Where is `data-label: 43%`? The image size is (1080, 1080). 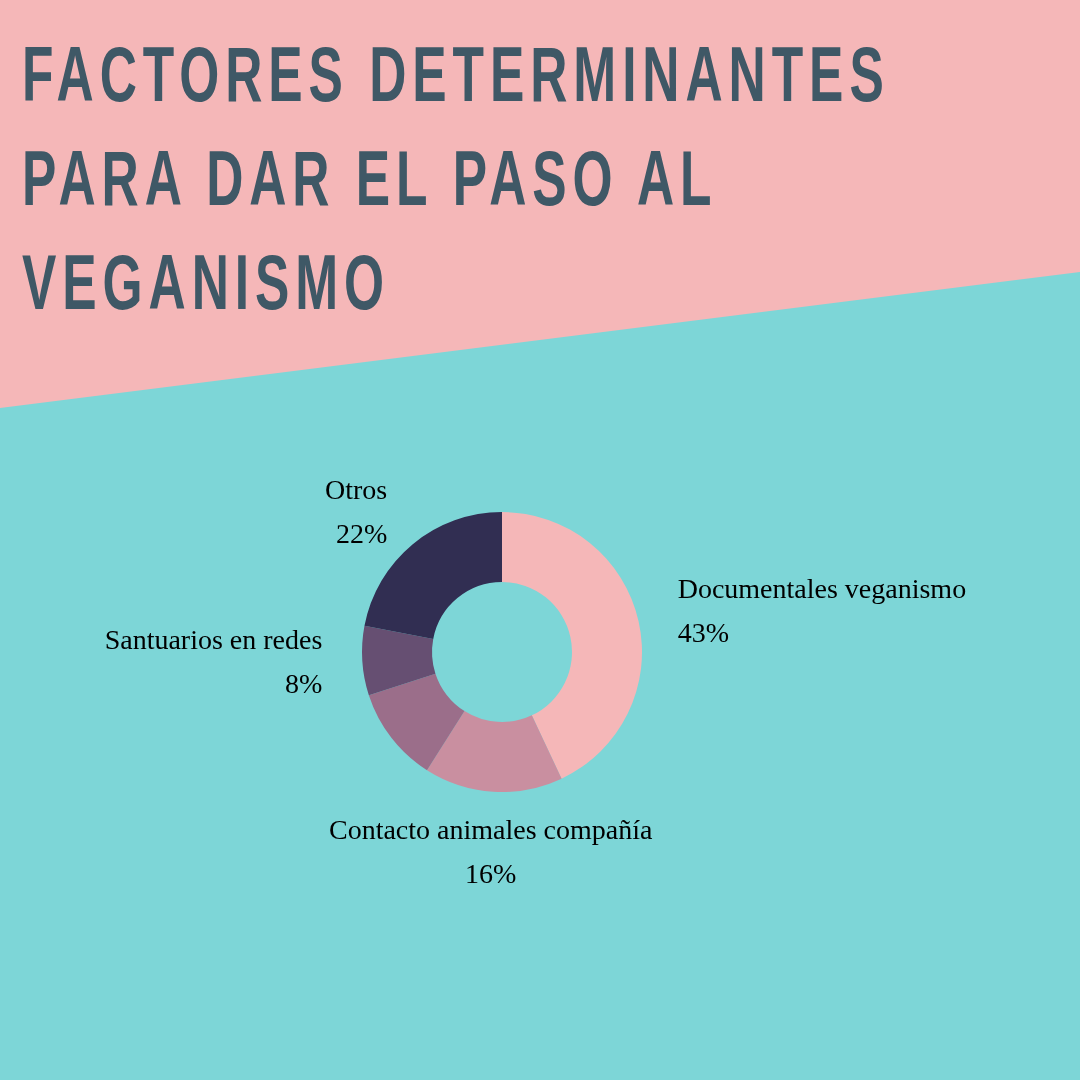
data-label: 43% is located at coordinates (703, 633).